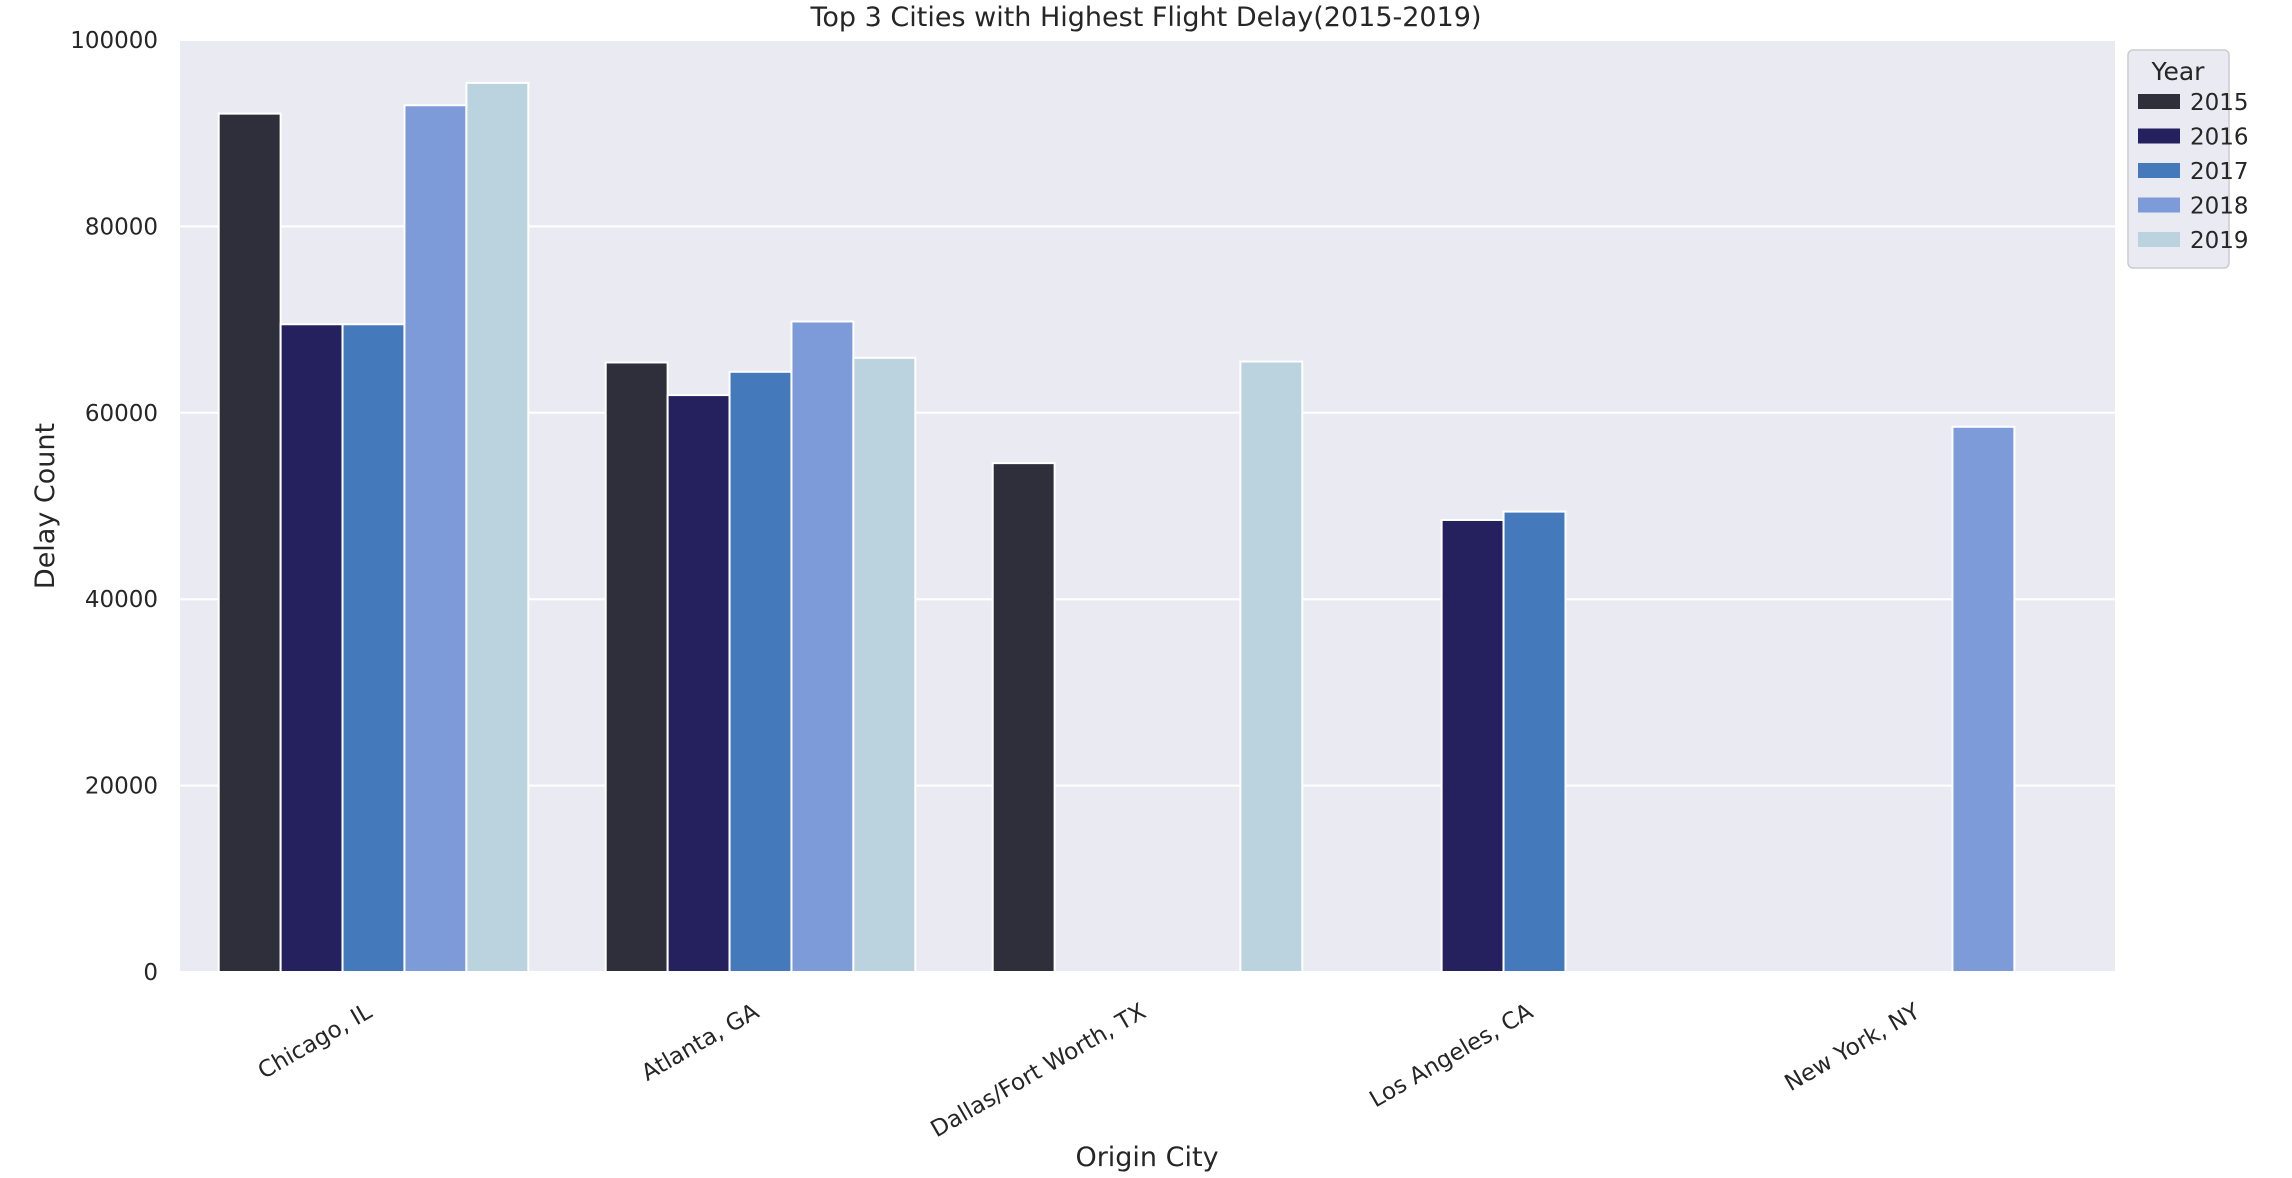 The height and width of the screenshot is (1178, 2292). Describe the element at coordinates (2219, 172) in the screenshot. I see `legend-label-2017: 2017` at that location.